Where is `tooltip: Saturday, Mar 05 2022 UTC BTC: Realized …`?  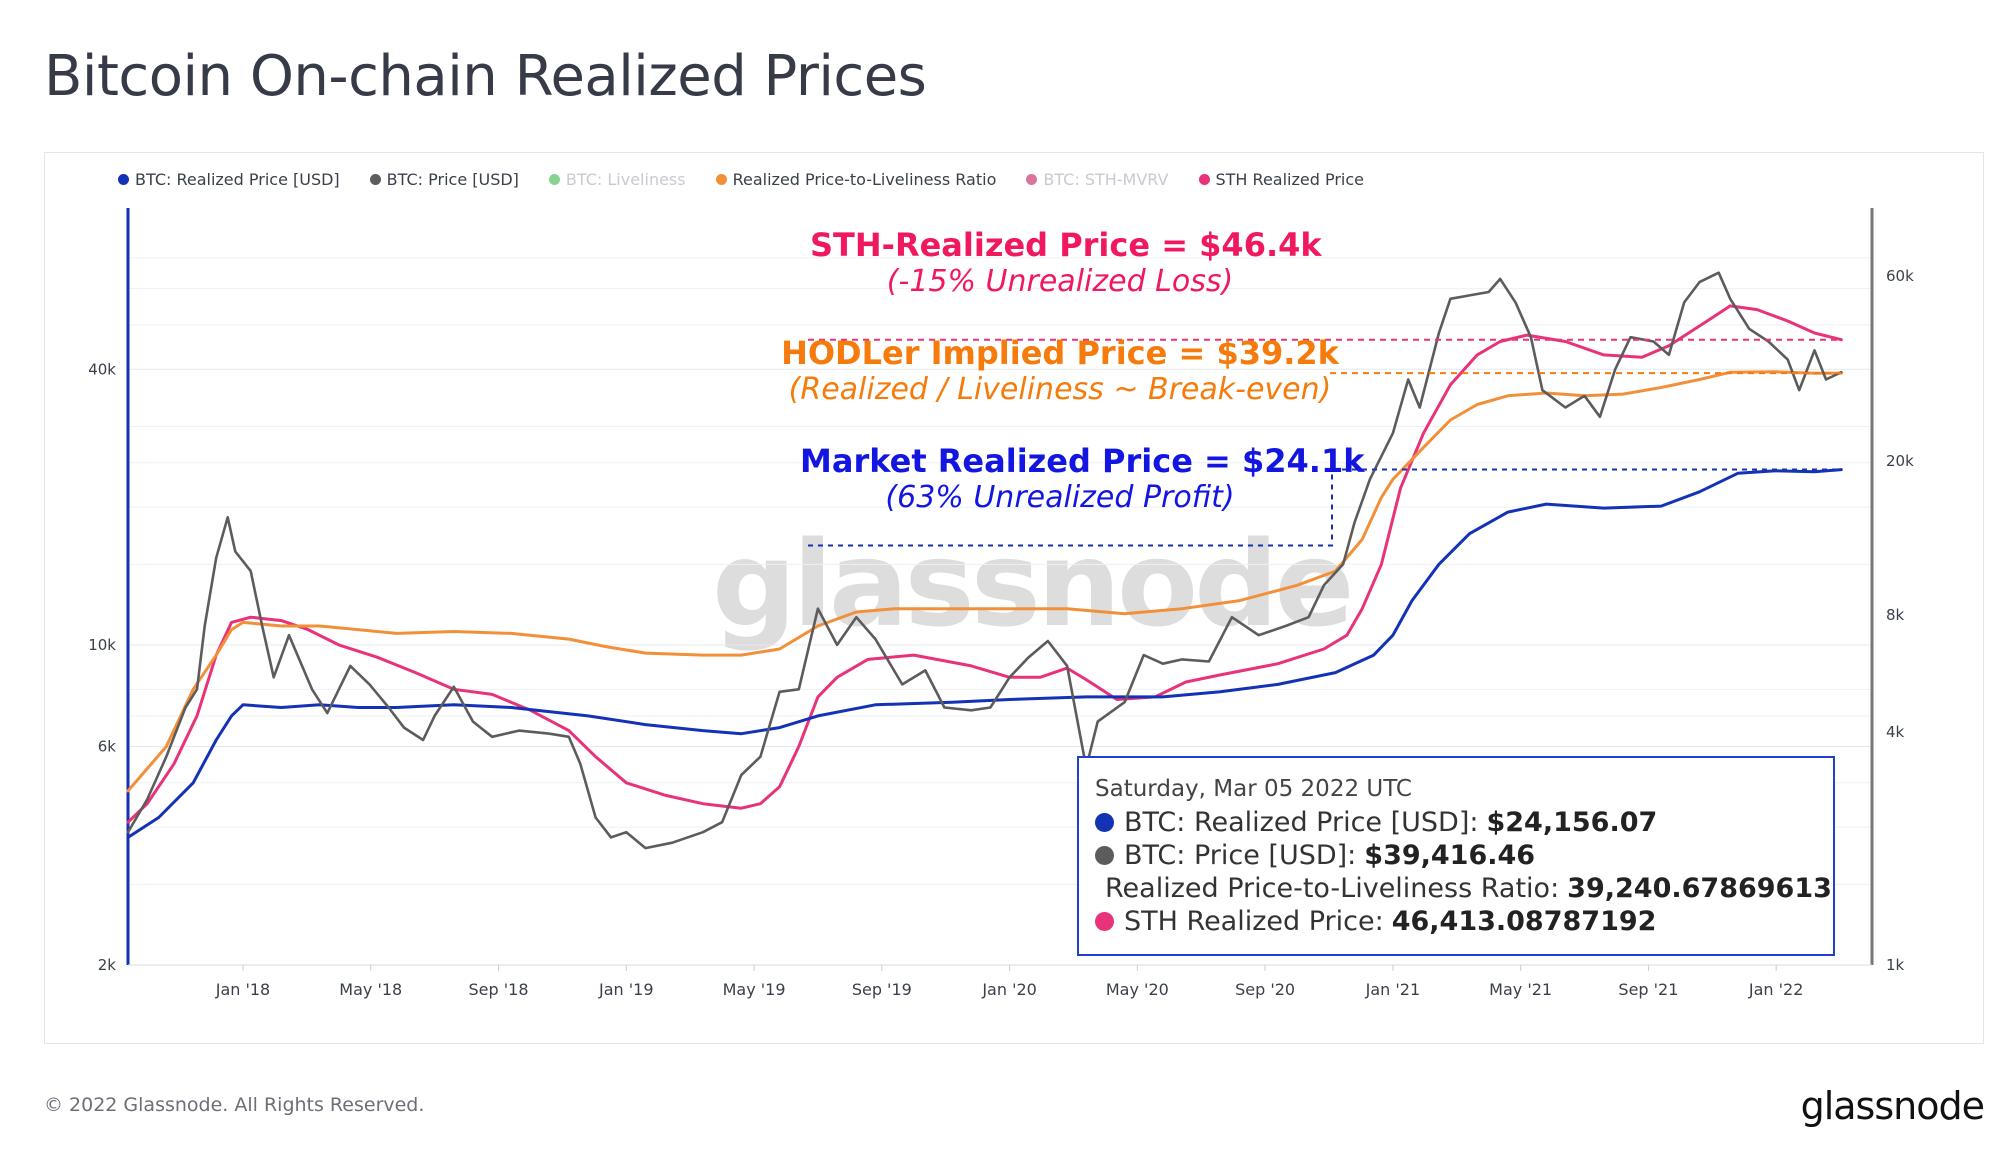 tooltip: Saturday, Mar 05 2022 UTC BTC: Realized … is located at coordinates (1456, 856).